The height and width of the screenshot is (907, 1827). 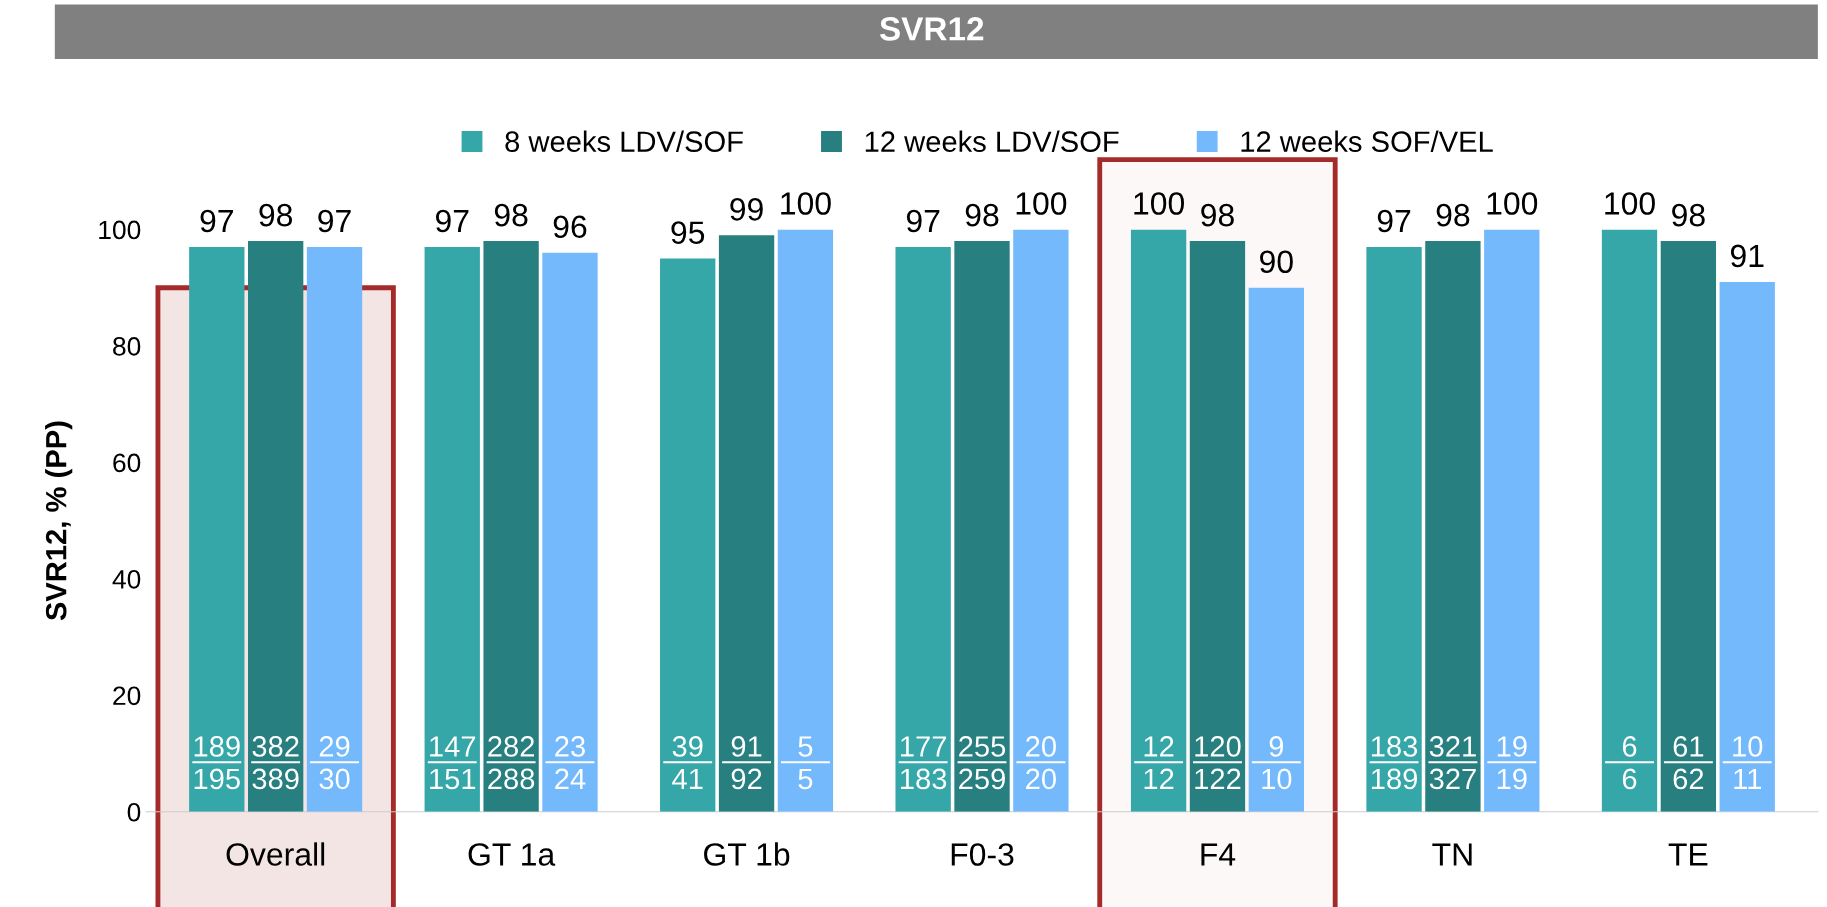 I want to click on annotation: 382 389, so click(x=275, y=763).